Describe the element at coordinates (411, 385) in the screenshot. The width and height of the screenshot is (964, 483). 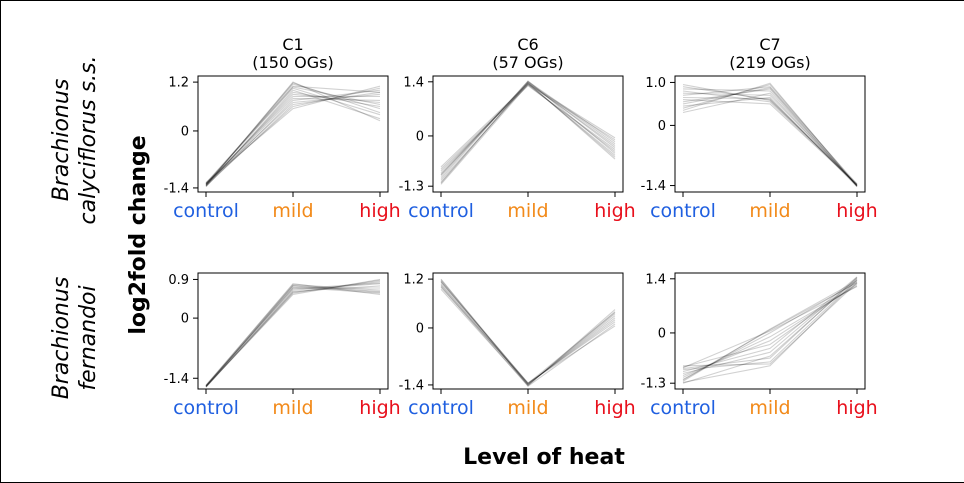
I see `panel-2-2-ytick-label-1: -1.4` at that location.